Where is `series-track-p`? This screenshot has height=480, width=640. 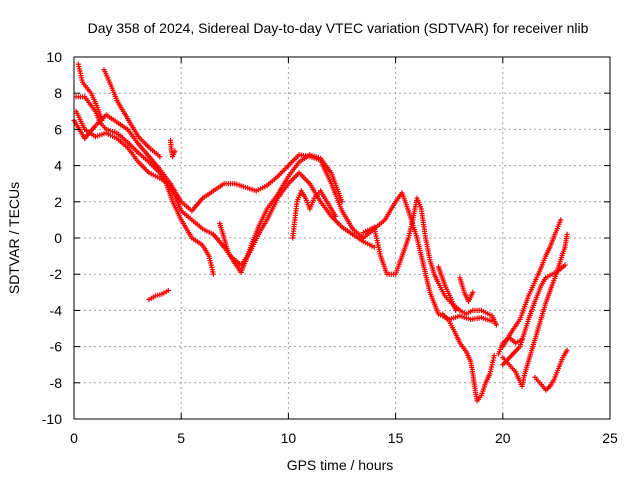 series-track-p is located at coordinates (535, 310).